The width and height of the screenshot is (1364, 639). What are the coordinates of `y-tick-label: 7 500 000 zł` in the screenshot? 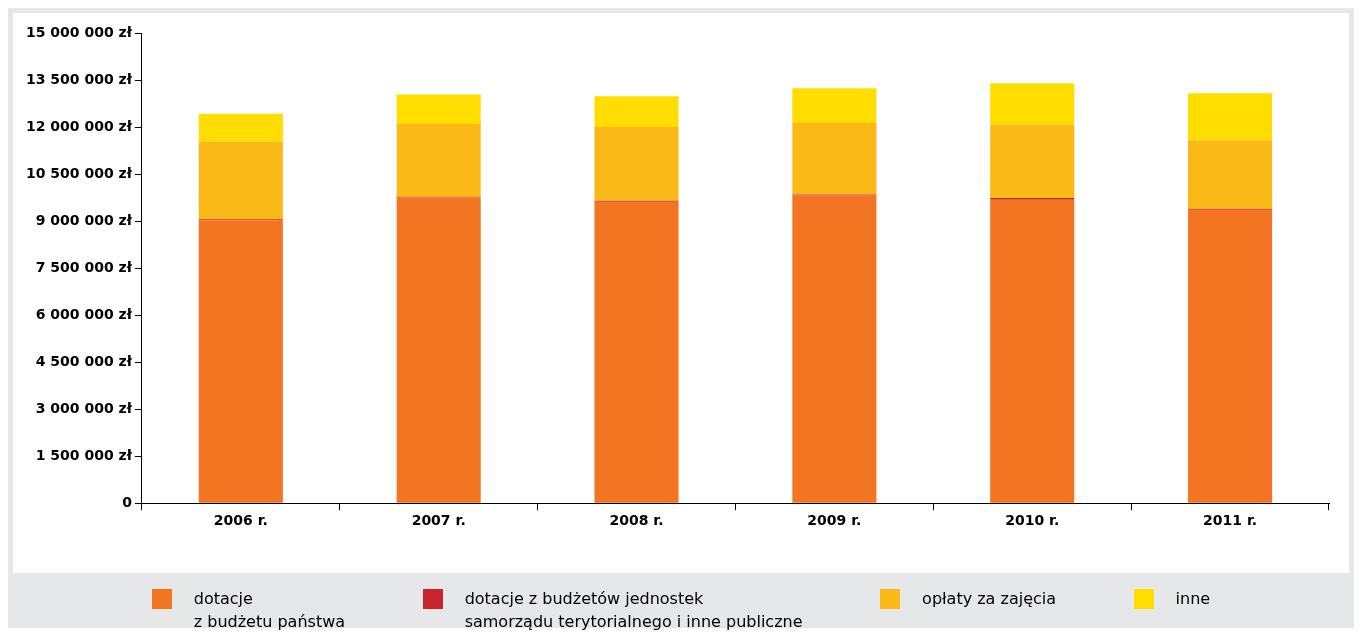 It's located at (84, 266).